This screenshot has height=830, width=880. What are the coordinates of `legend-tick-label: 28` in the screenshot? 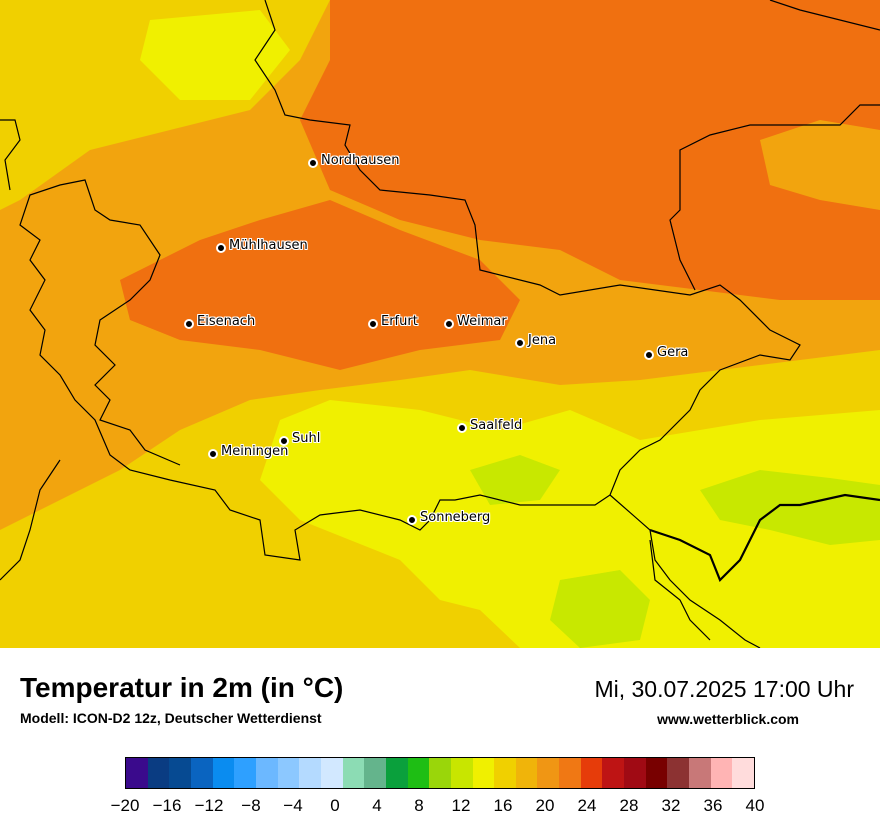 It's located at (629, 805).